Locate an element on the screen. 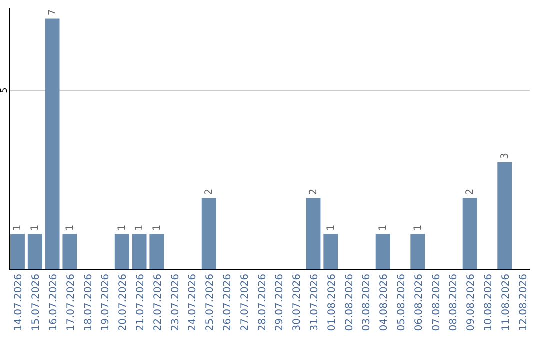 This screenshot has width=540, height=340. x-tick-label: 04.08.2026 is located at coordinates (384, 303).